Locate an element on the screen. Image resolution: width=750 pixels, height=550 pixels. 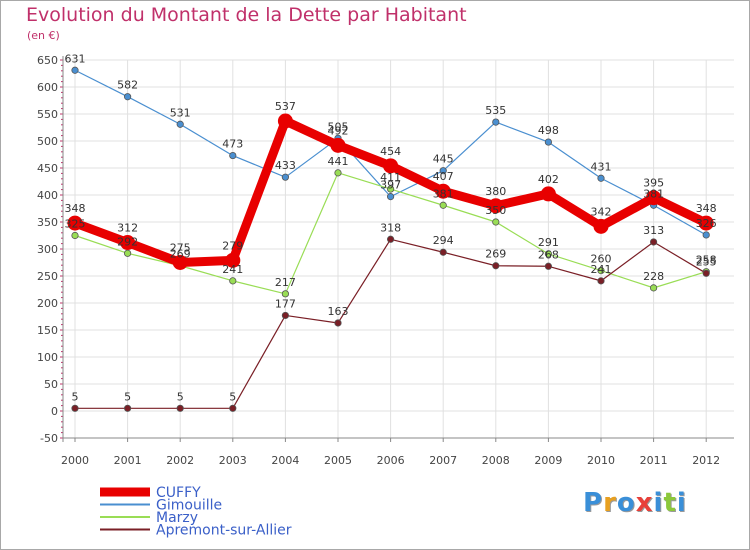
data-label-gimouille: 433 is located at coordinates (285, 165).